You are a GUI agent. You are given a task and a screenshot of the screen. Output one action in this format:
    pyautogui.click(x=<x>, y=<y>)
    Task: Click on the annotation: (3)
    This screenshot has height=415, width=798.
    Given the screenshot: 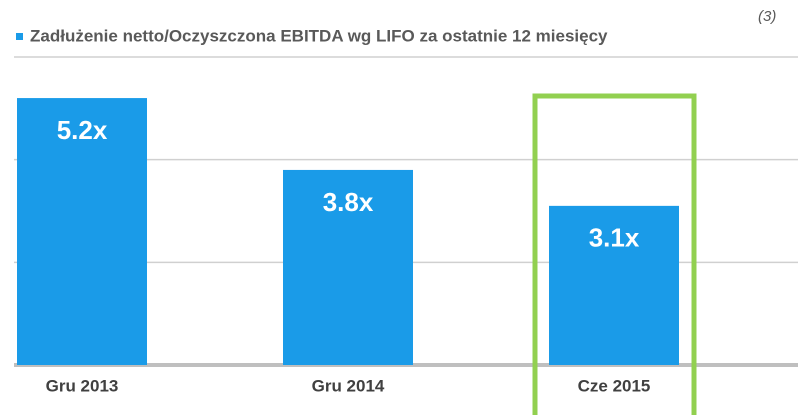 What is the action you would take?
    pyautogui.click(x=767, y=16)
    